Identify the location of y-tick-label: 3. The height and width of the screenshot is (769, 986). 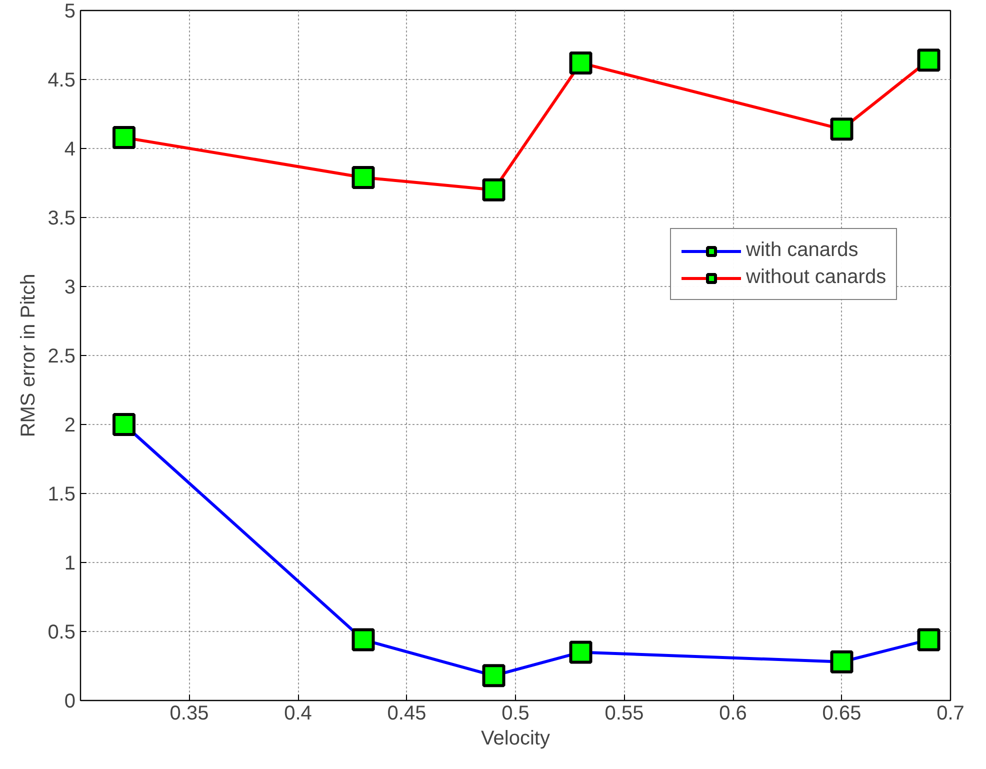
(70, 287).